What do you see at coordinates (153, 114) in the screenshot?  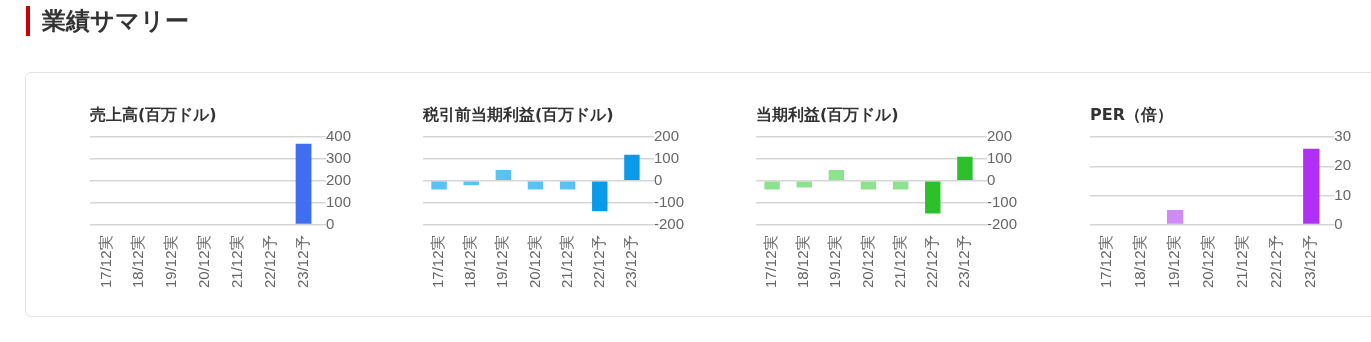 I see `chart-title: 売上高(百万ドル)` at bounding box center [153, 114].